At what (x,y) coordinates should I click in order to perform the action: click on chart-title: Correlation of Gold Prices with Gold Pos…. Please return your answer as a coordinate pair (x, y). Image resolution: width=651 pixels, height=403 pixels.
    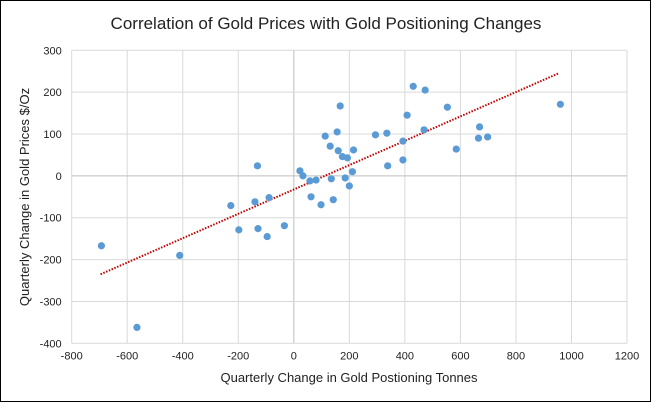
    Looking at the image, I should click on (326, 23).